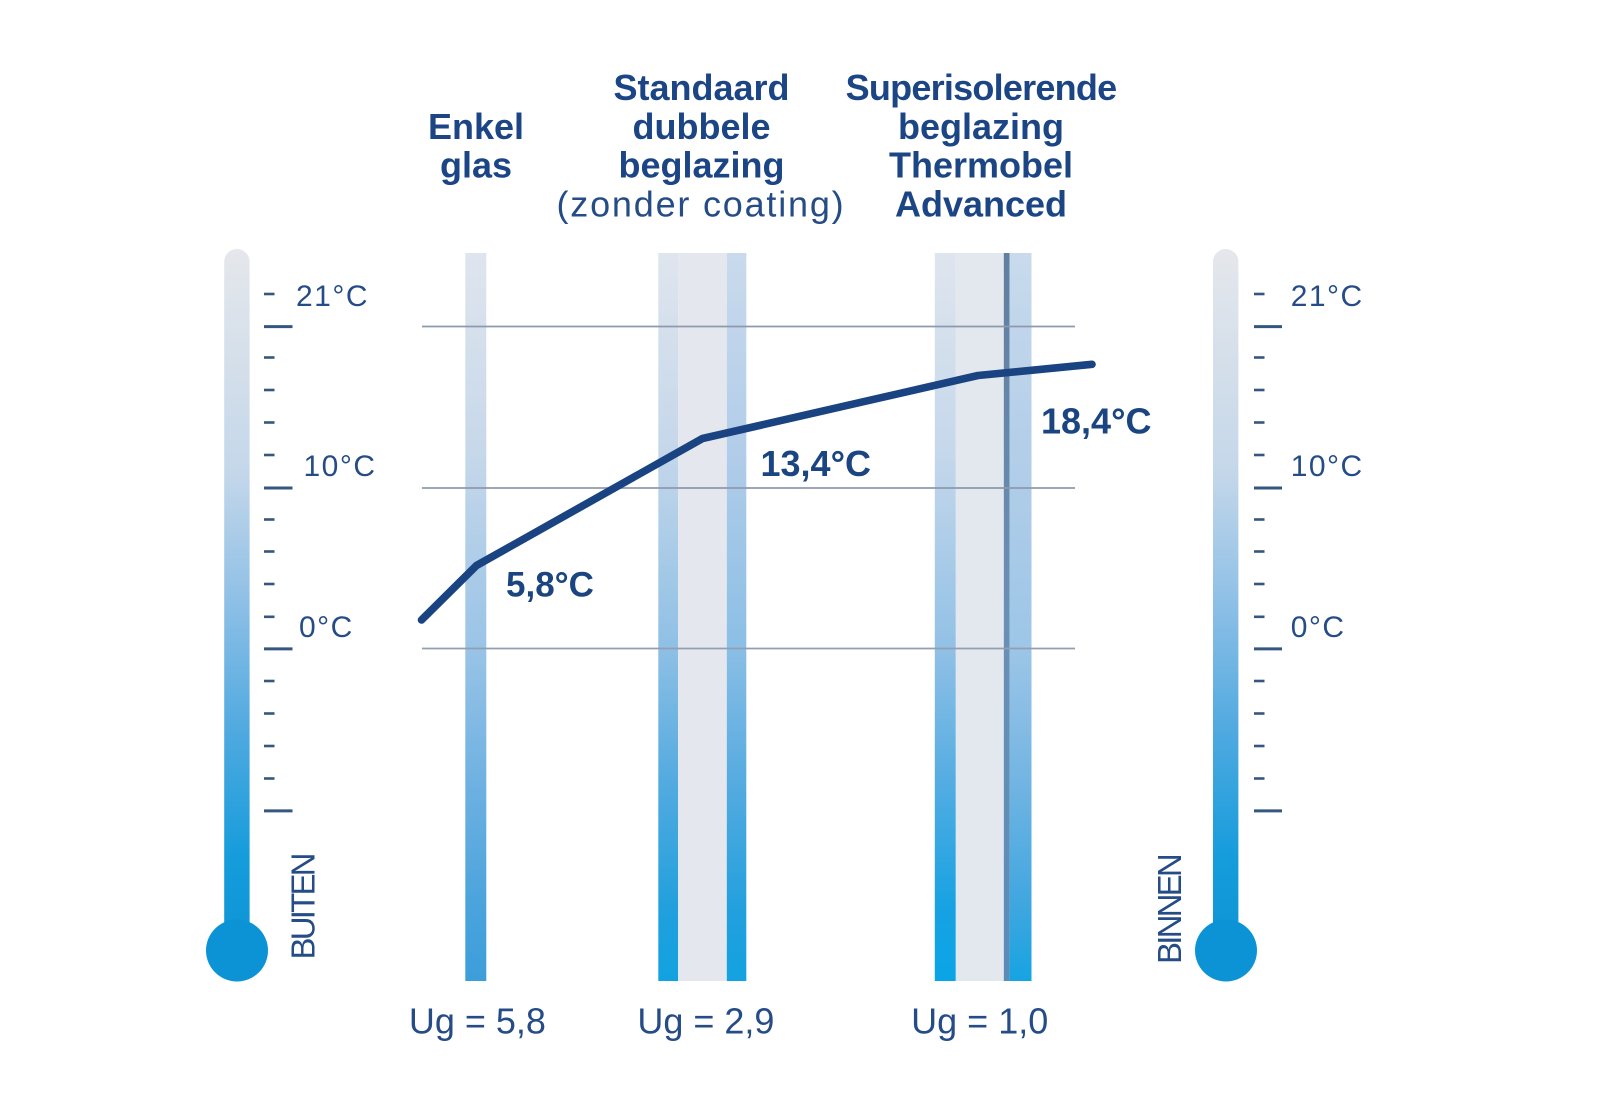 This screenshot has height=1120, width=1600. I want to click on svg-text: BUITEN, so click(303, 906).